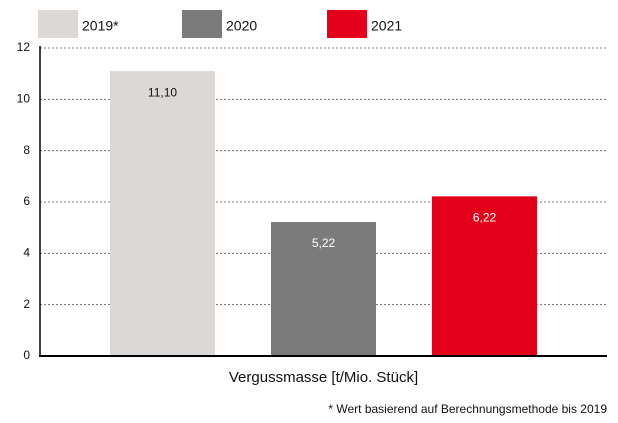  Describe the element at coordinates (26, 304) in the screenshot. I see `y-tick-label: 2` at that location.